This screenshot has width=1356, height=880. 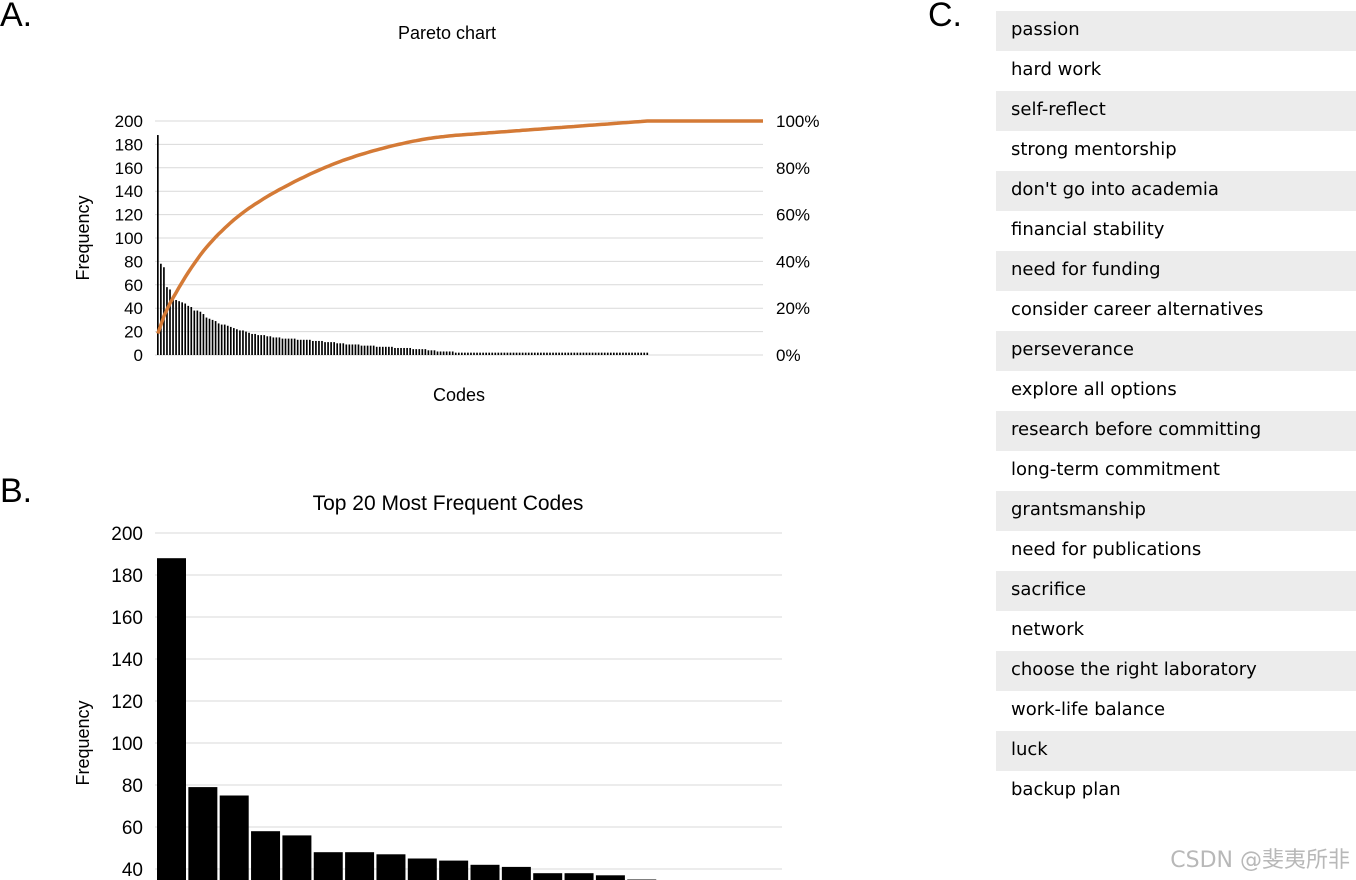 What do you see at coordinates (797, 121) in the screenshot?
I see `pareto-y2-tick-label: 100%` at bounding box center [797, 121].